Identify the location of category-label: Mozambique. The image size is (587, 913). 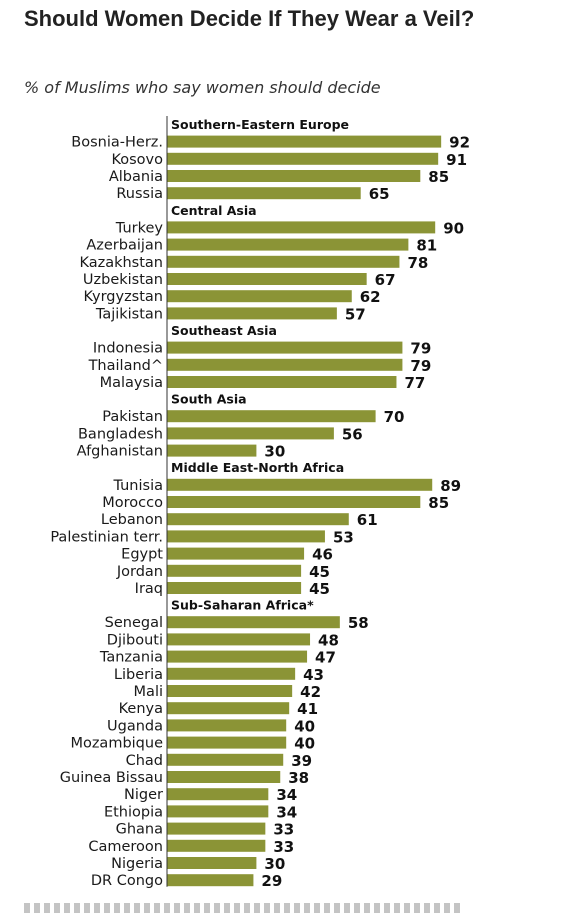
(116, 744).